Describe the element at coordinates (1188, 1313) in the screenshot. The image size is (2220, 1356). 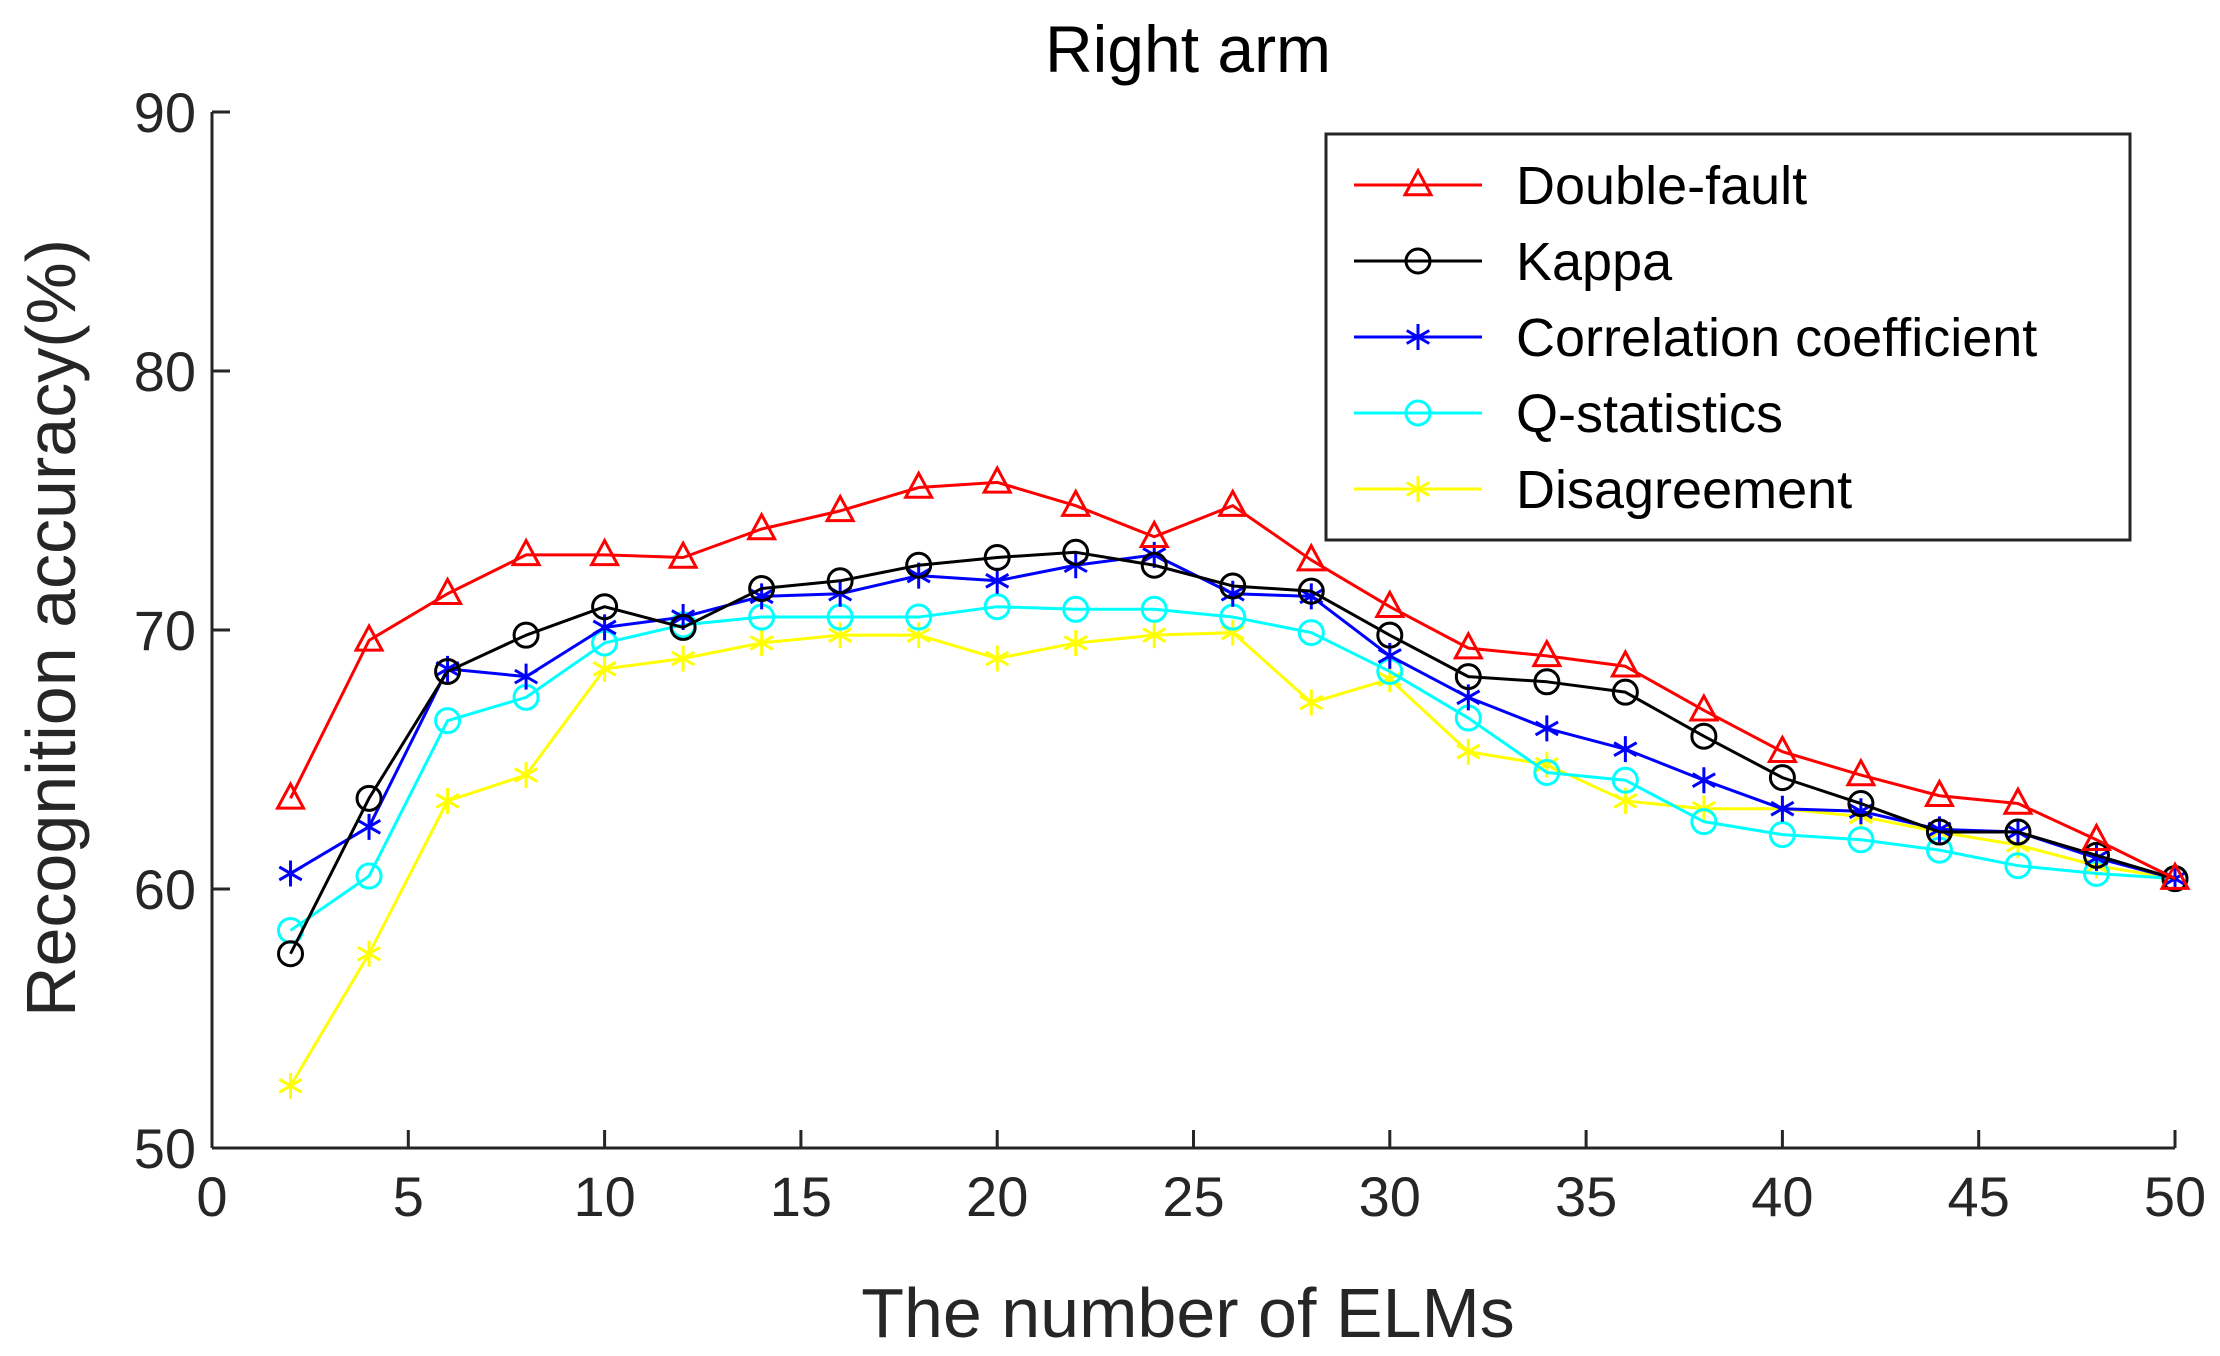
I see `x-axis-label: The number of ELMs` at that location.